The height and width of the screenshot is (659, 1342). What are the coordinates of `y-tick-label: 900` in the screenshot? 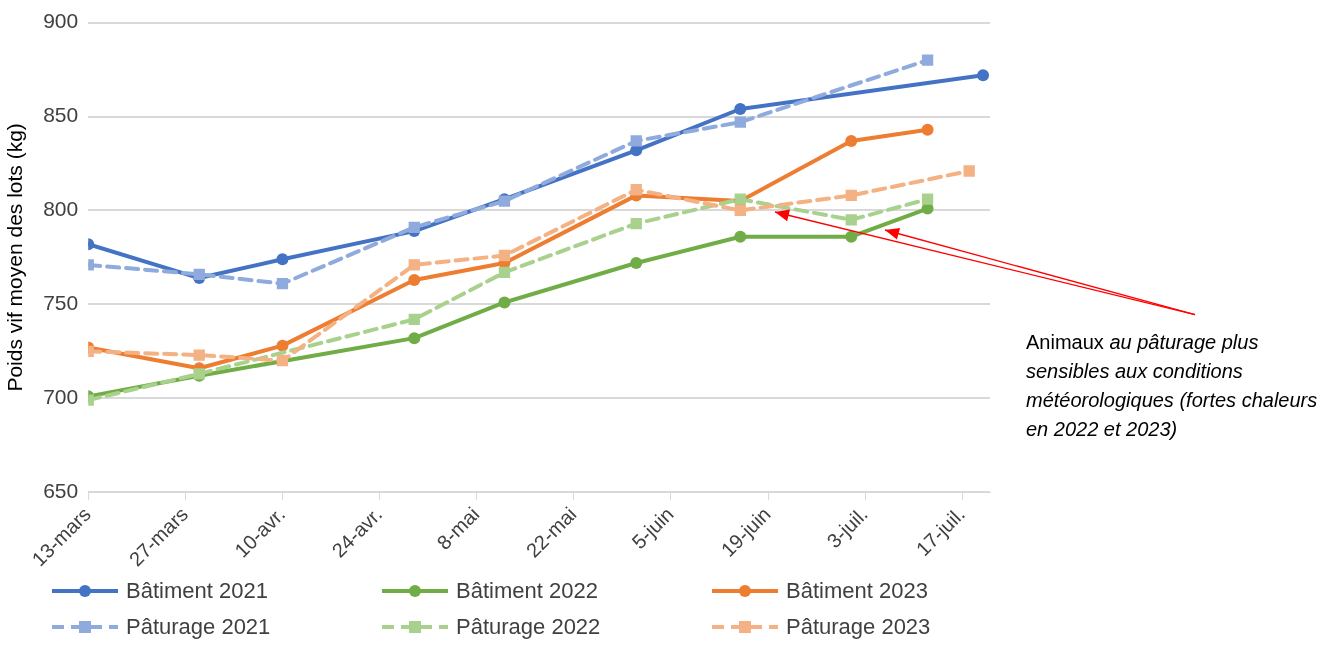 It's located at (61, 21).